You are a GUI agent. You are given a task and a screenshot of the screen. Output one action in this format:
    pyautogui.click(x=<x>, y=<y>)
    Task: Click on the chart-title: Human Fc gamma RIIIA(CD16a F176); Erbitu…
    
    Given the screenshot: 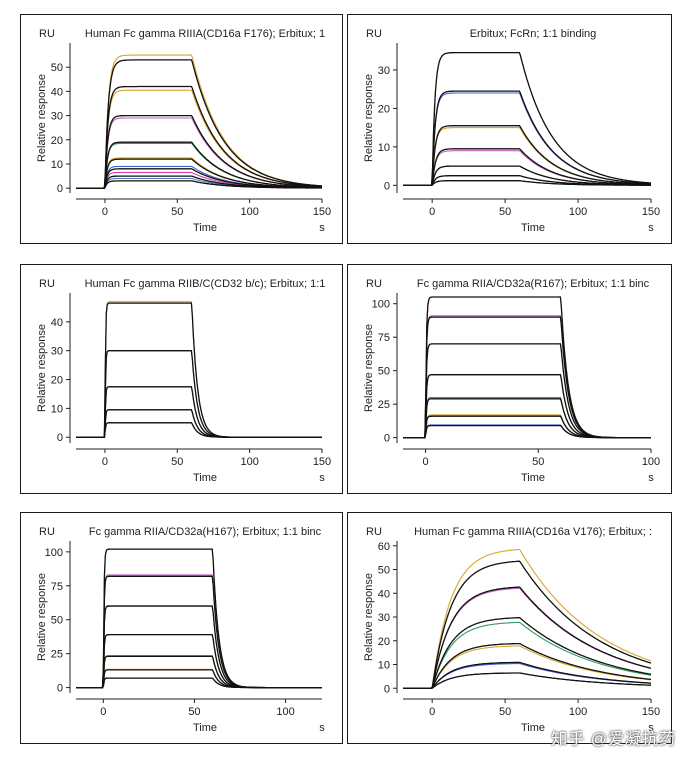 What is the action you would take?
    pyautogui.click(x=205, y=34)
    